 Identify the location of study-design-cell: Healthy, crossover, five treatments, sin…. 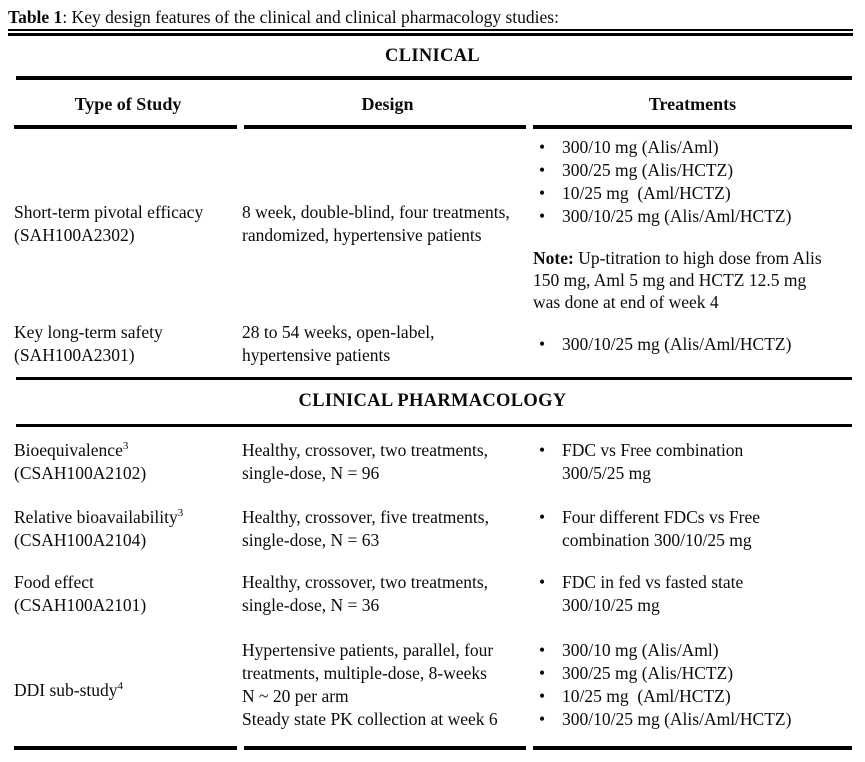
(387, 529).